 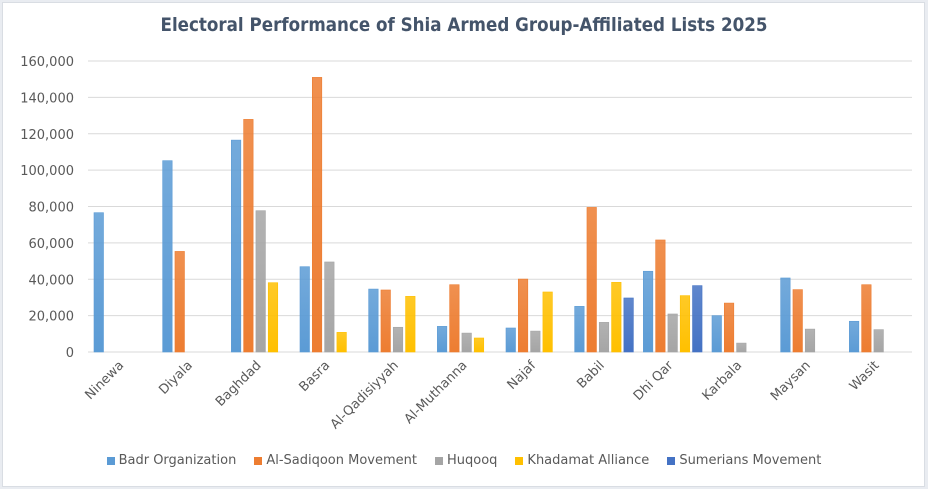 I want to click on bar-khadamat-alliance-najaf, so click(x=547, y=322).